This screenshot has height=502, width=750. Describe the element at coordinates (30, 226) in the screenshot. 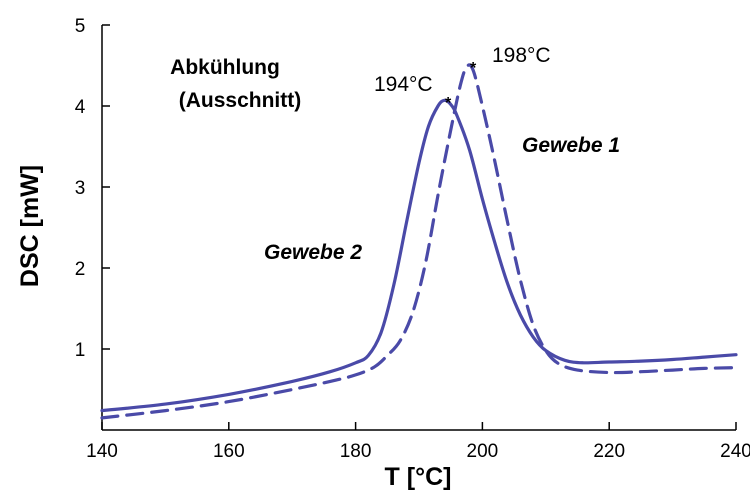

I see `y-axis-title: DSC [mW]` at that location.